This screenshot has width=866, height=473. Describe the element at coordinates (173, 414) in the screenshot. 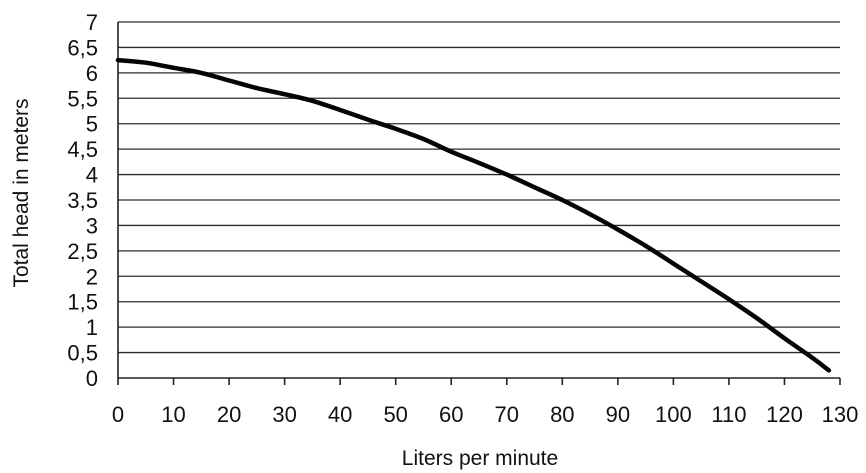

I see `x-tick-label: 10` at that location.